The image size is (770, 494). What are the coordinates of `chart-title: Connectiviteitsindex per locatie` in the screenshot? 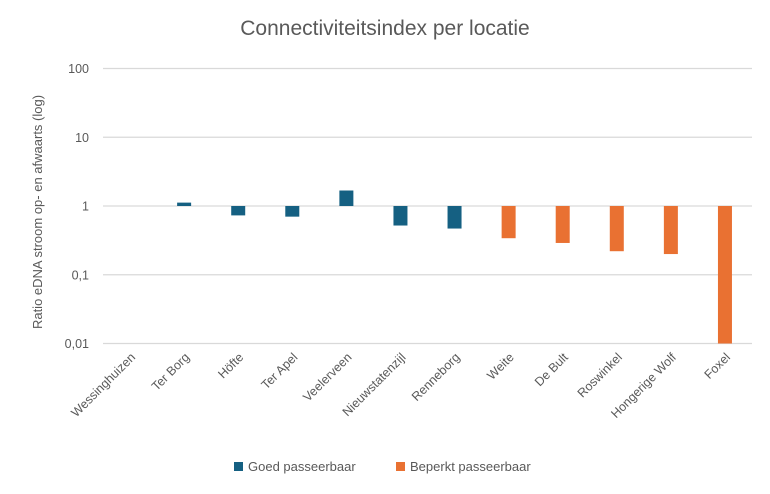 It's located at (385, 28).